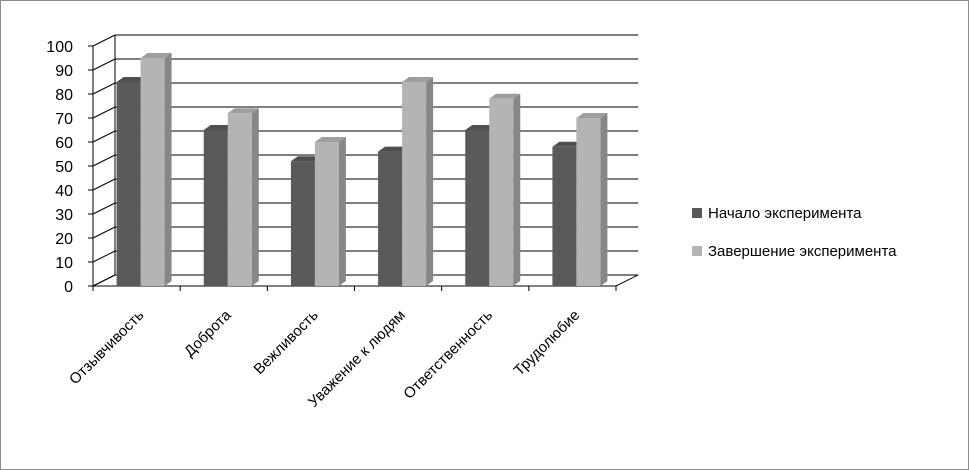 The height and width of the screenshot is (470, 969). Describe the element at coordinates (785, 213) in the screenshot. I see `legend-label: Начало эксперимента` at that location.